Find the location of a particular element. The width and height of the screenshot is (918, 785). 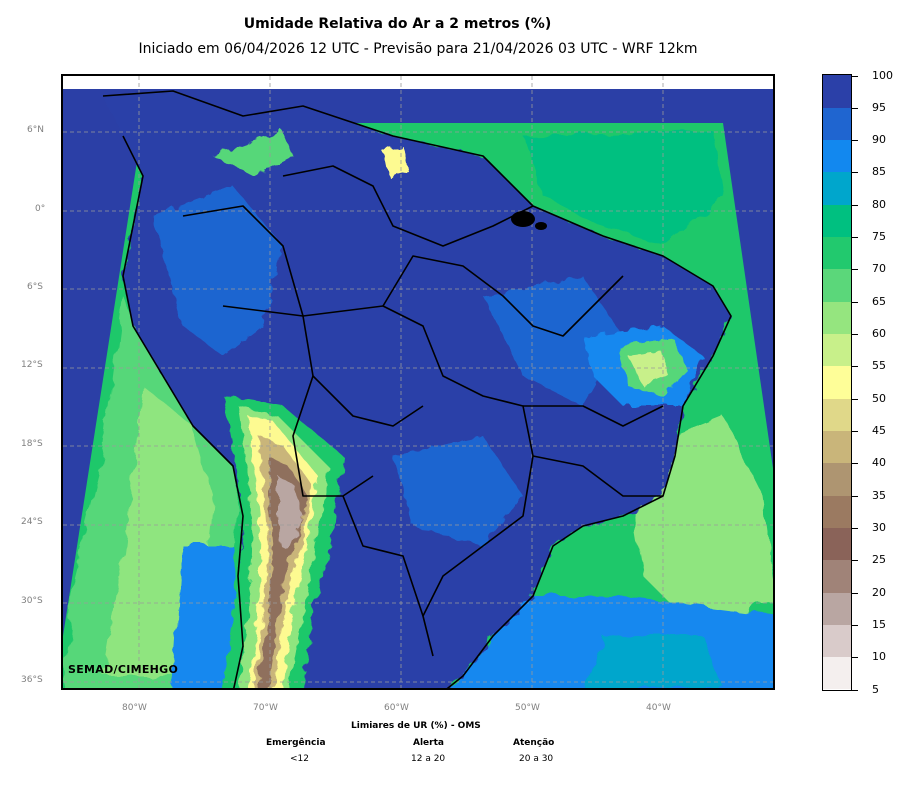

colorbar-tick-label: 100 is located at coordinates (882, 75).